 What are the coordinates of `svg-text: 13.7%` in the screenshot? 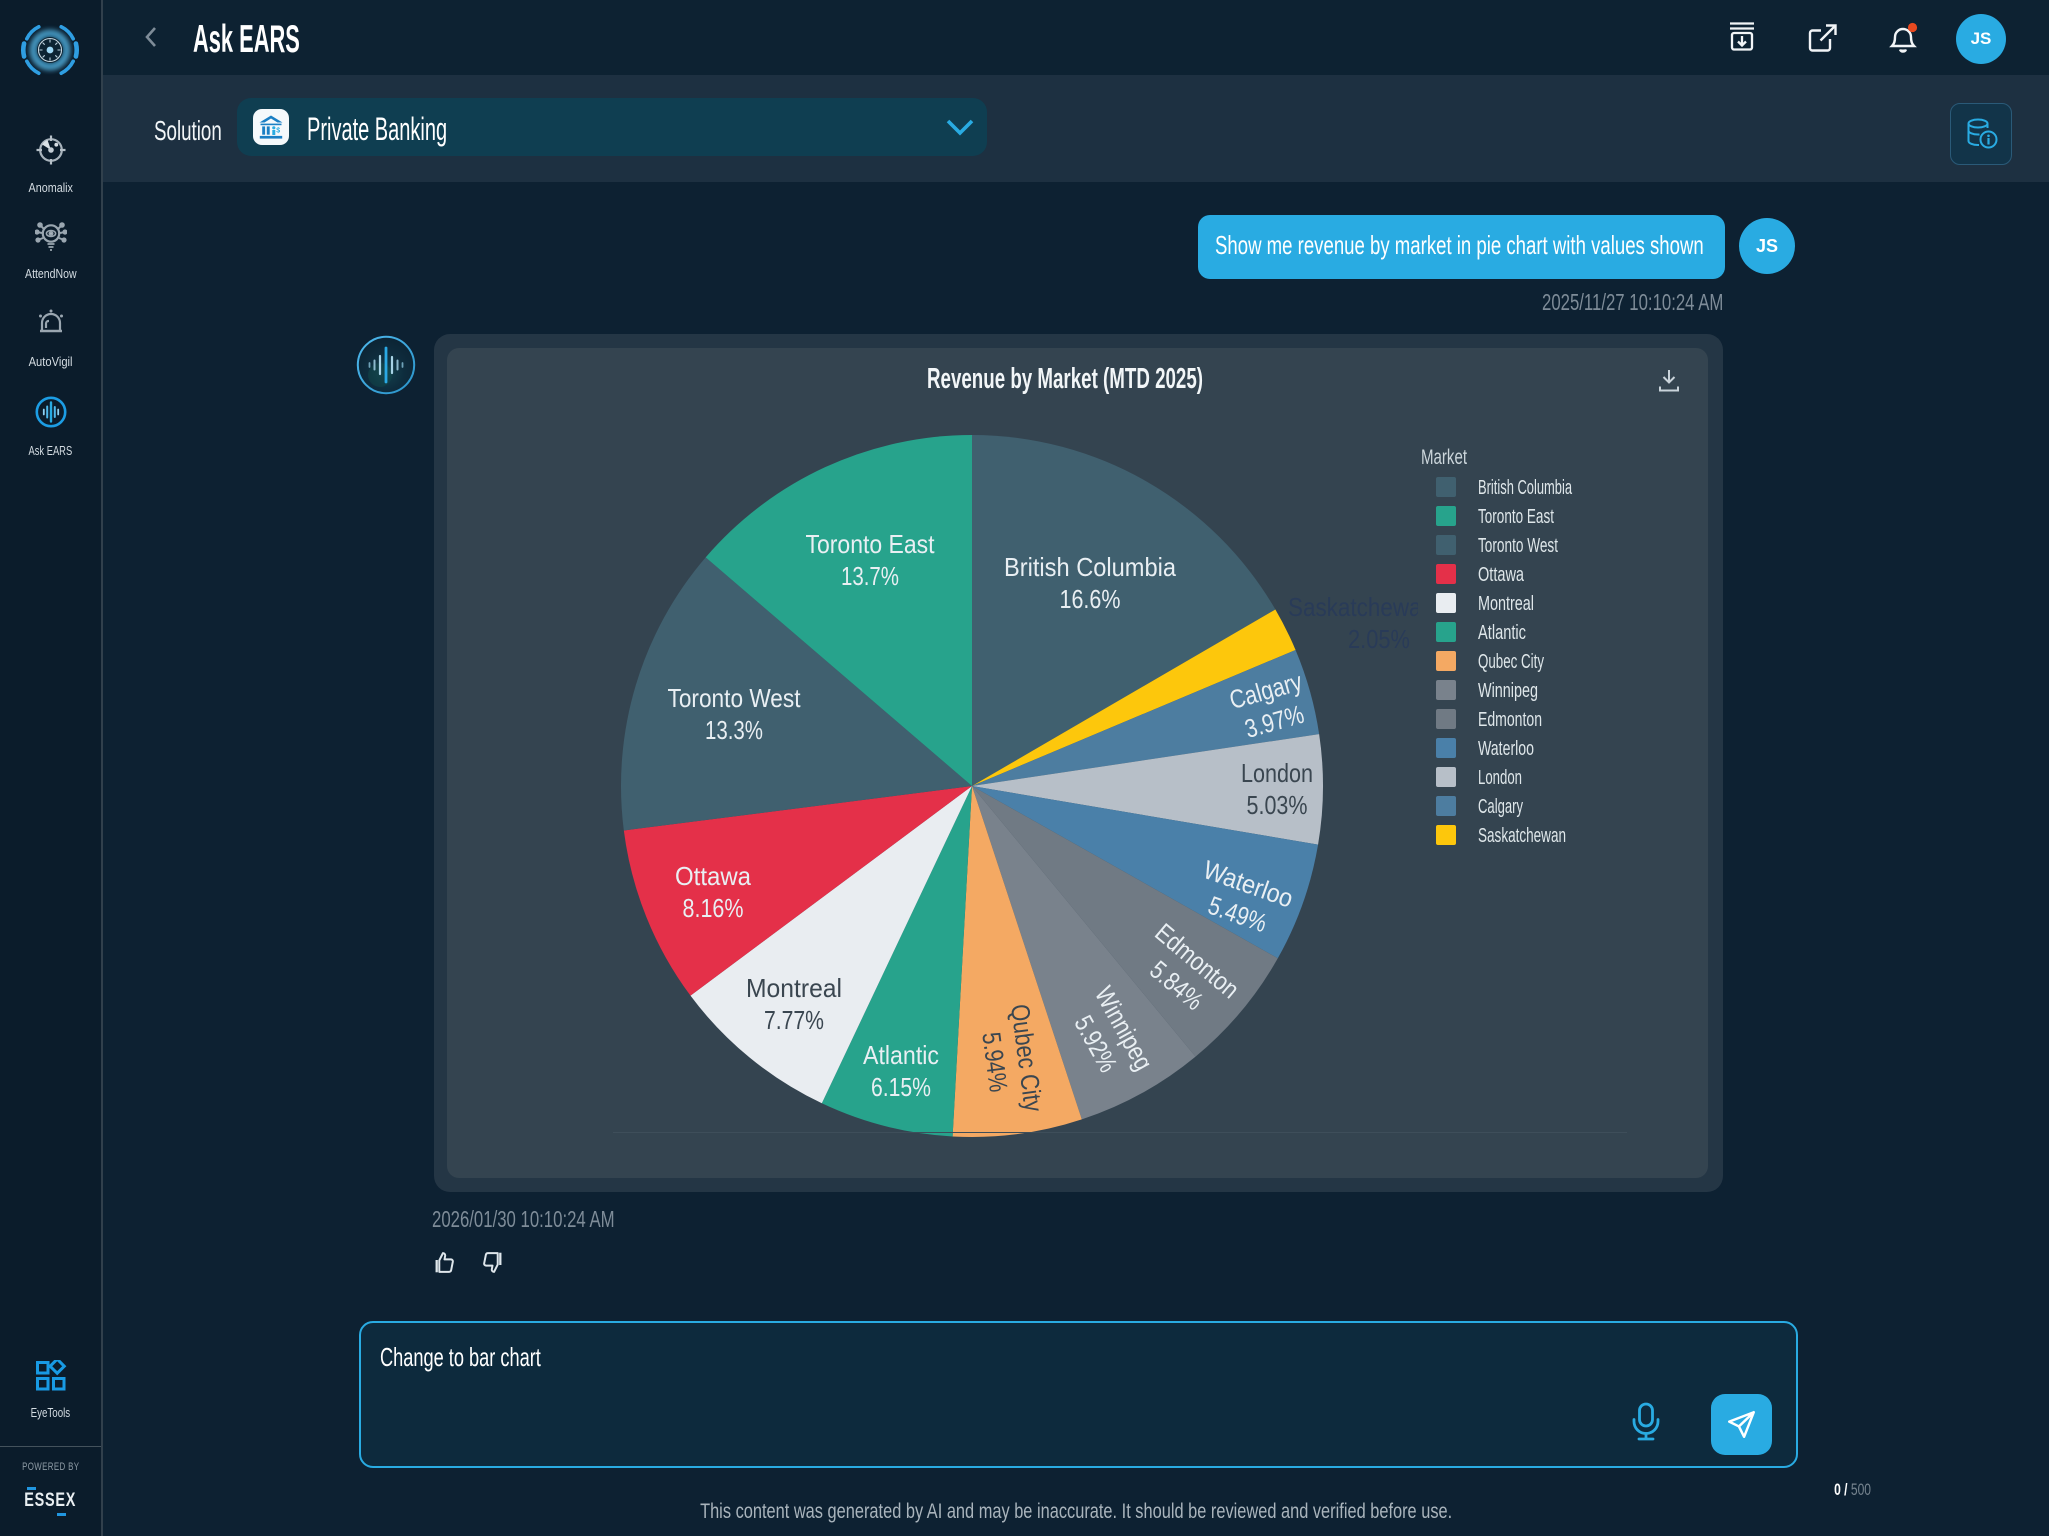 It's located at (870, 576).